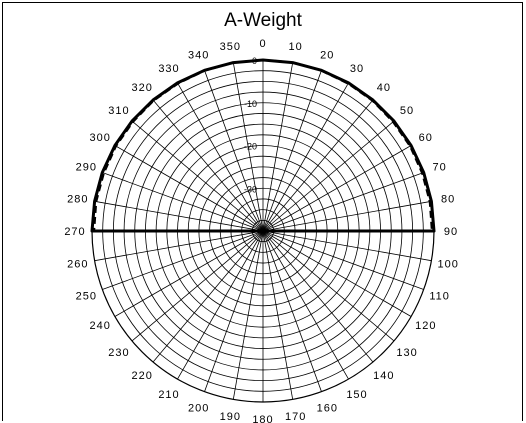  I want to click on angle-tick-label: 300, so click(100, 138).